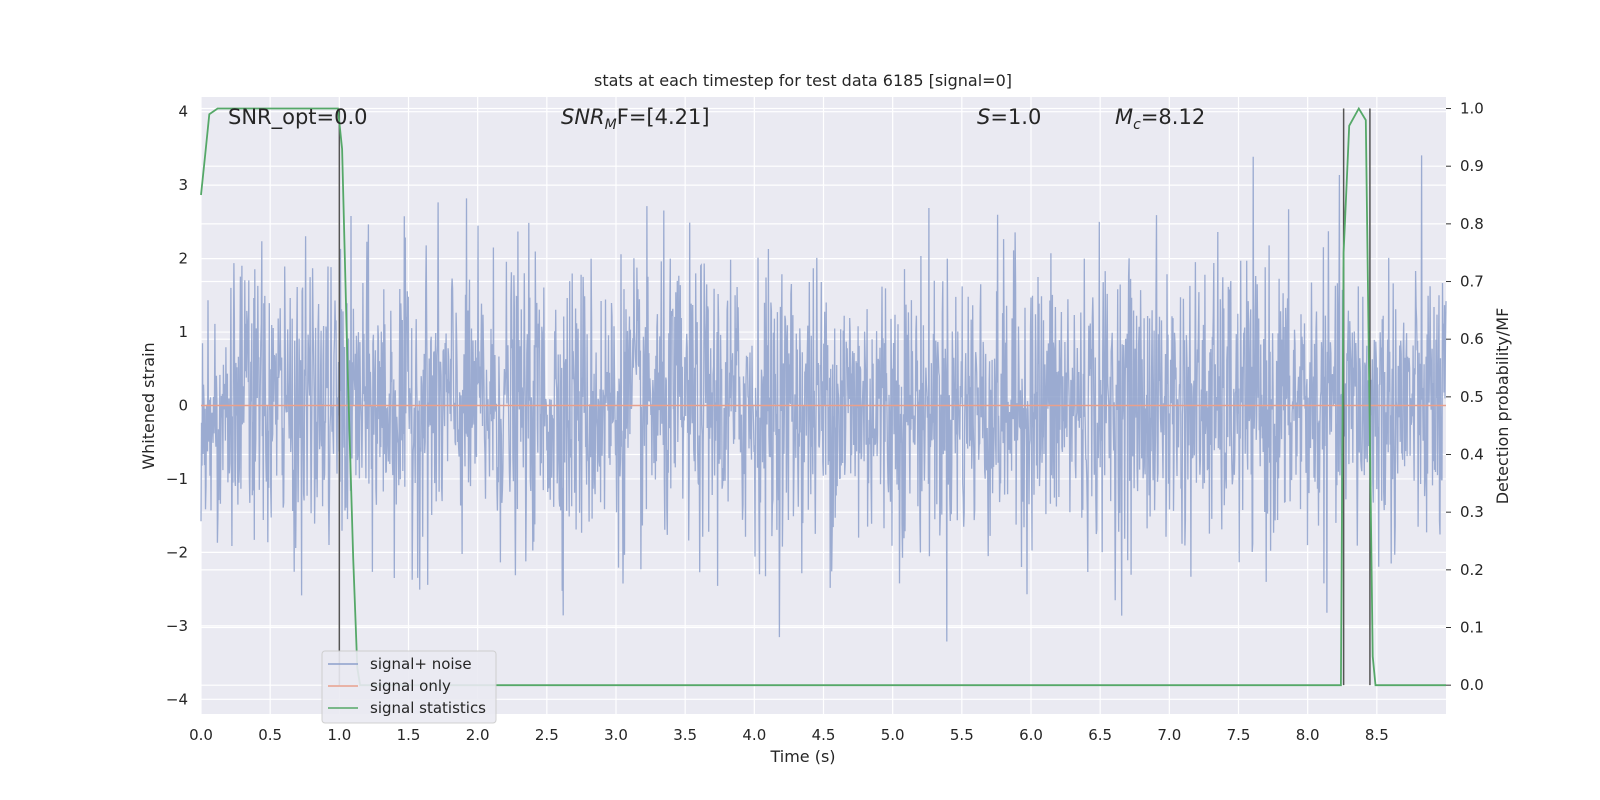 The image size is (1600, 800). Describe the element at coordinates (1031, 735) in the screenshot. I see `x-tick-label: 6.0` at that location.